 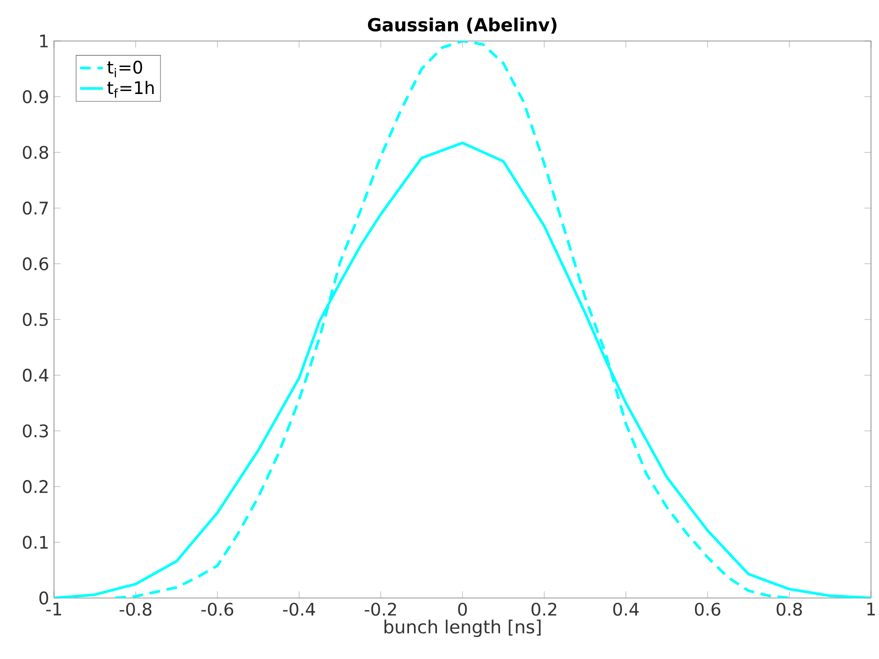 What do you see at coordinates (462, 26) in the screenshot?
I see `chart-title: Gaussian (Abelinv)` at bounding box center [462, 26].